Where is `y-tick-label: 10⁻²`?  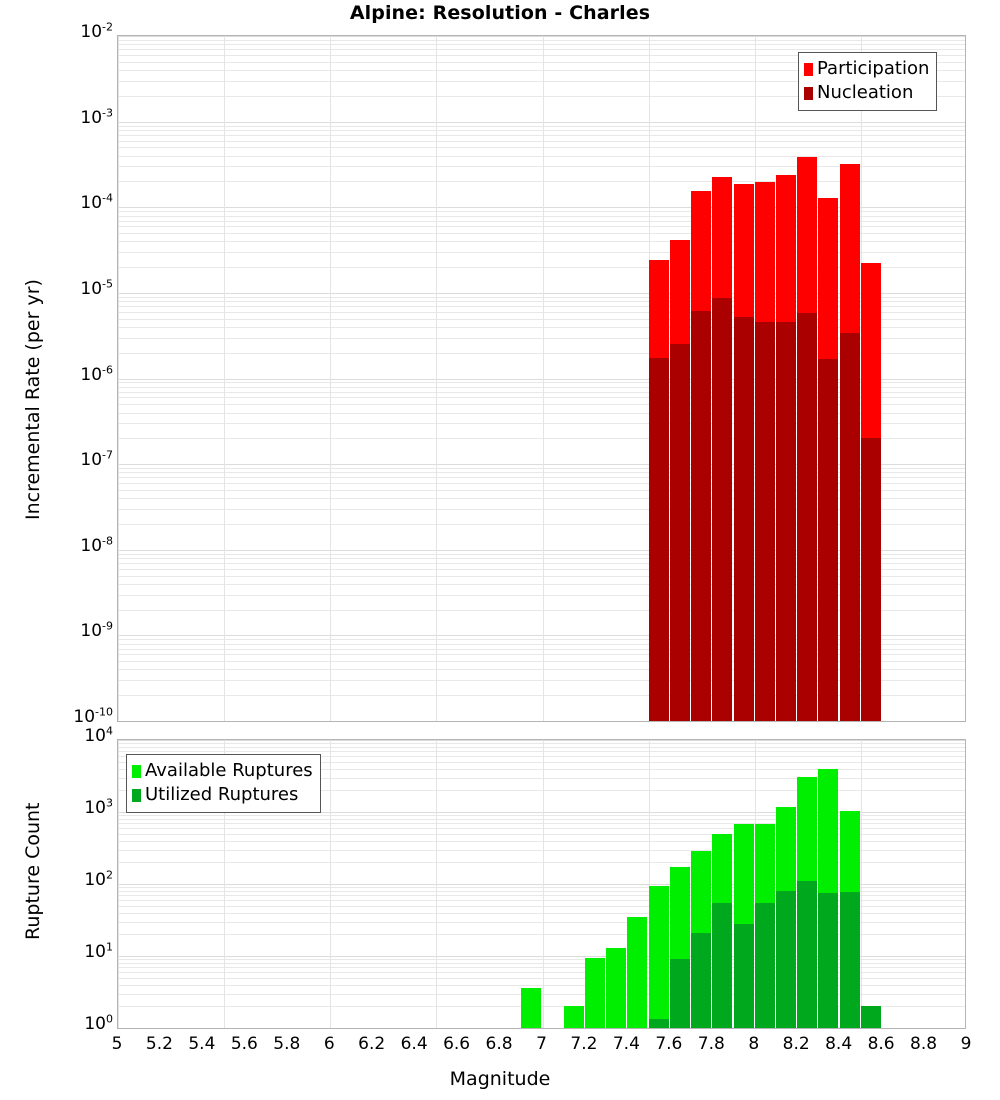 y-tick-label: 10⁻² is located at coordinates (96, 31).